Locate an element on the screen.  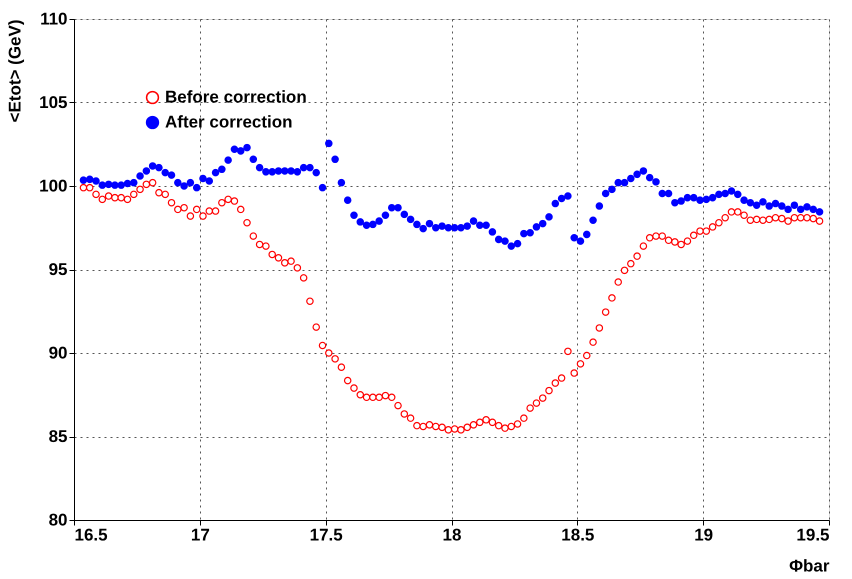
y-tick-label: 85 is located at coordinates (58, 436).